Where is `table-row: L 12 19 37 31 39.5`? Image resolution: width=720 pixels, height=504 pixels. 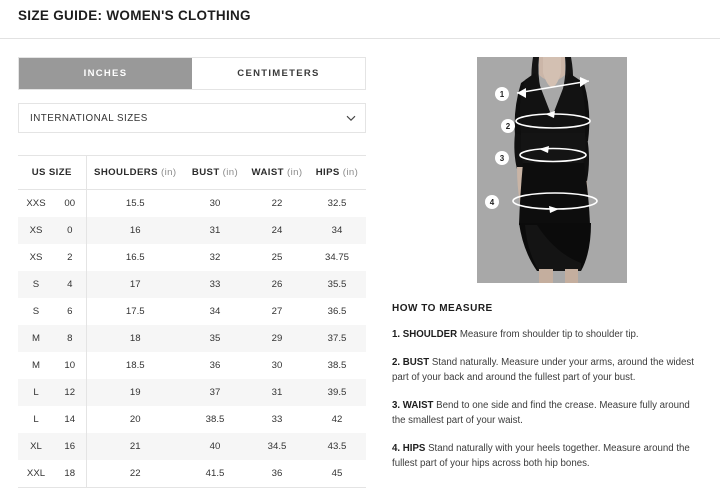 table-row: L 12 19 37 31 39.5 is located at coordinates (192, 392).